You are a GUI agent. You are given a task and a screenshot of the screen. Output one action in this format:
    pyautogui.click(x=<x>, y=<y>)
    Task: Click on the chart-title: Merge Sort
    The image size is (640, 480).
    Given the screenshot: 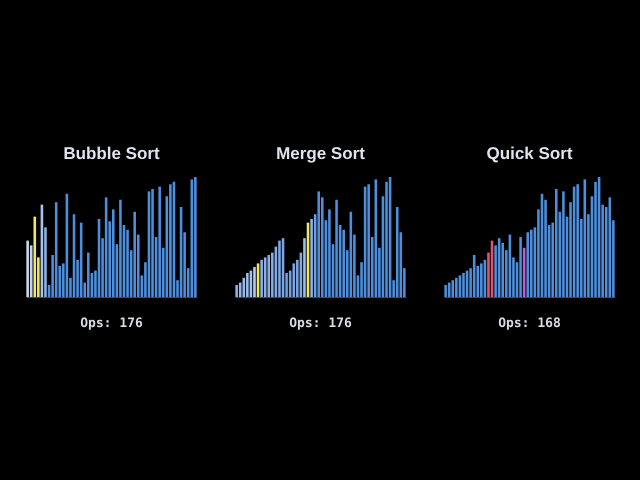 What is the action you would take?
    pyautogui.click(x=321, y=153)
    